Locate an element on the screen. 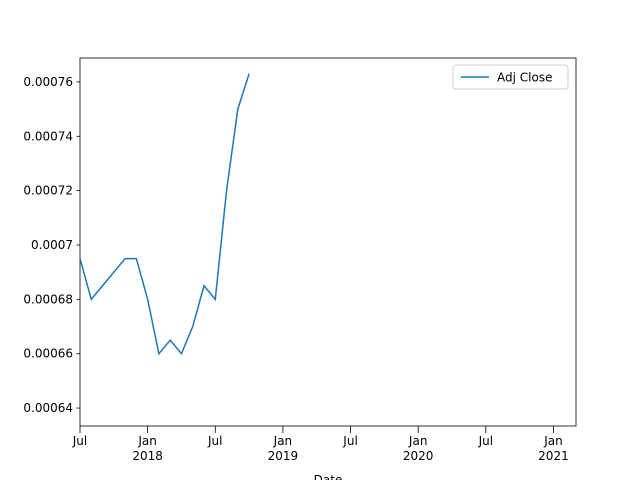 Image resolution: width=640 pixels, height=480 pixels. x-tick-label: Jan 2020 is located at coordinates (418, 448).